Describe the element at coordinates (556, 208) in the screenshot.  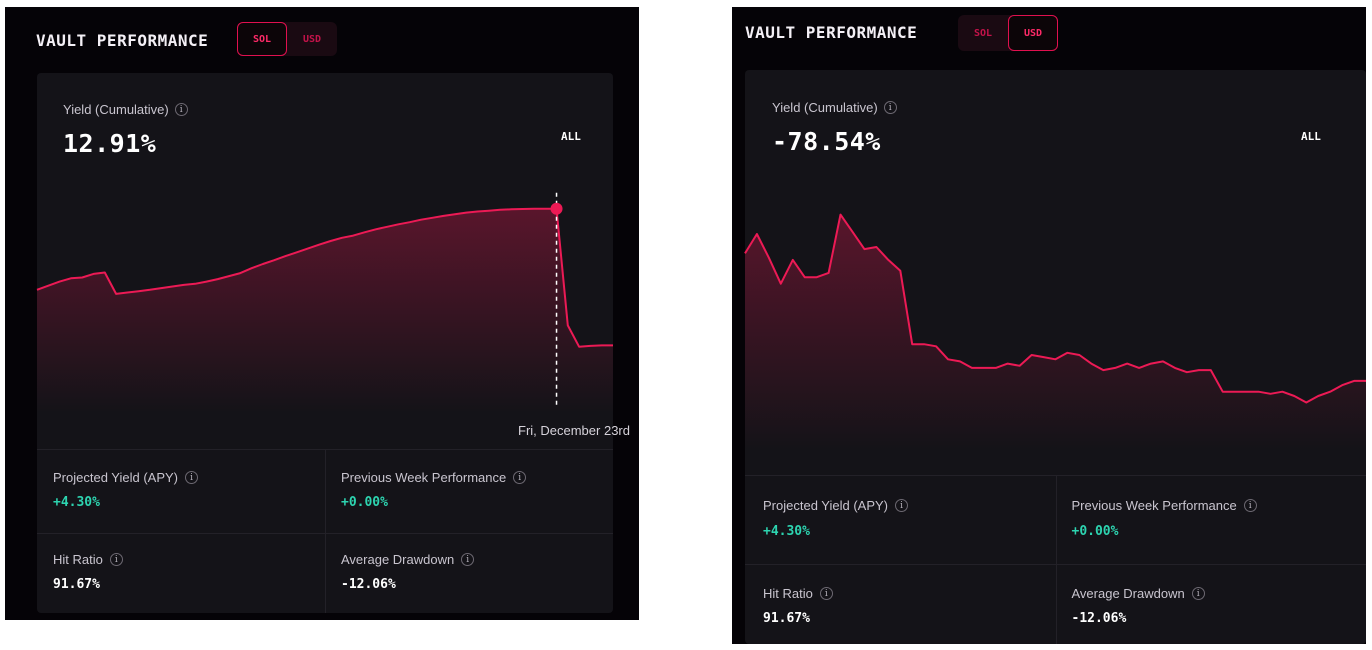
I see `highlight-point` at that location.